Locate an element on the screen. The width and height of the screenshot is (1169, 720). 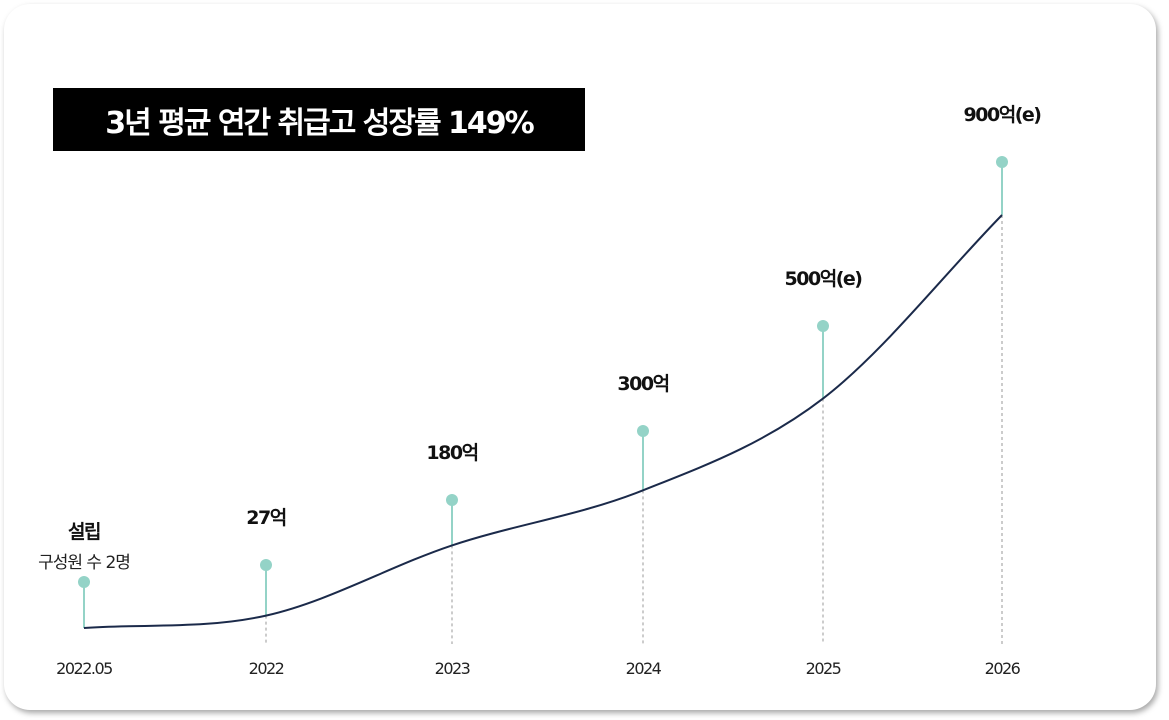
value-label: 27억 is located at coordinates (265, 518).